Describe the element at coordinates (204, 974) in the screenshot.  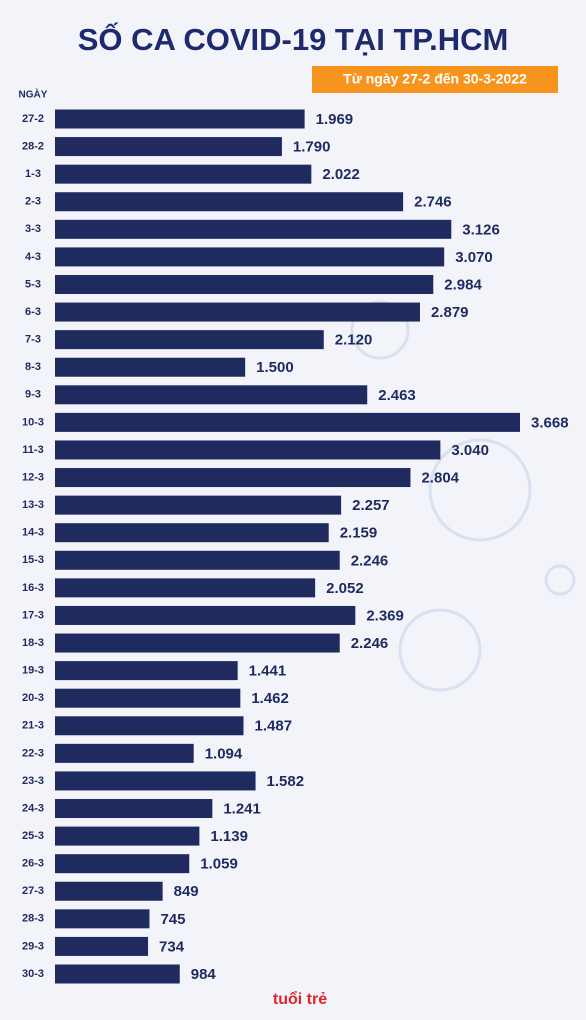
I see `data-label: 984` at that location.